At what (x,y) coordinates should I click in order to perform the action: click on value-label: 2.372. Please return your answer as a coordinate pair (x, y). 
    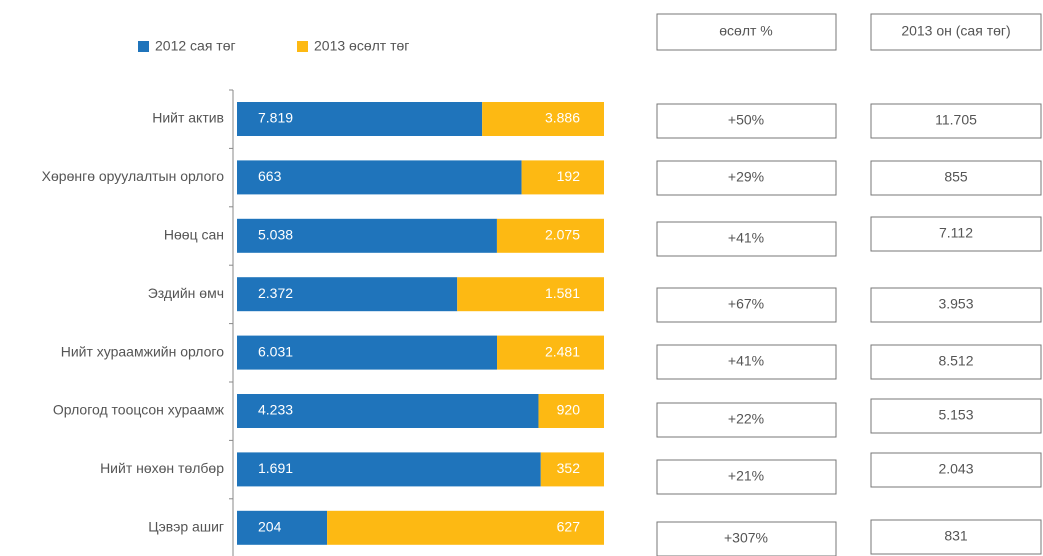
    Looking at the image, I should click on (275, 293).